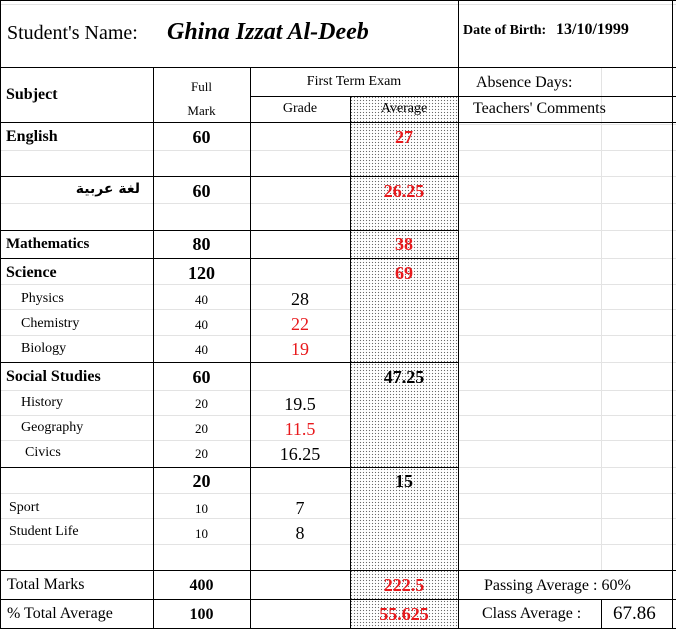 This screenshot has width=676, height=633. What do you see at coordinates (50, 323) in the screenshot?
I see `subject-chemistry: Chemistry` at bounding box center [50, 323].